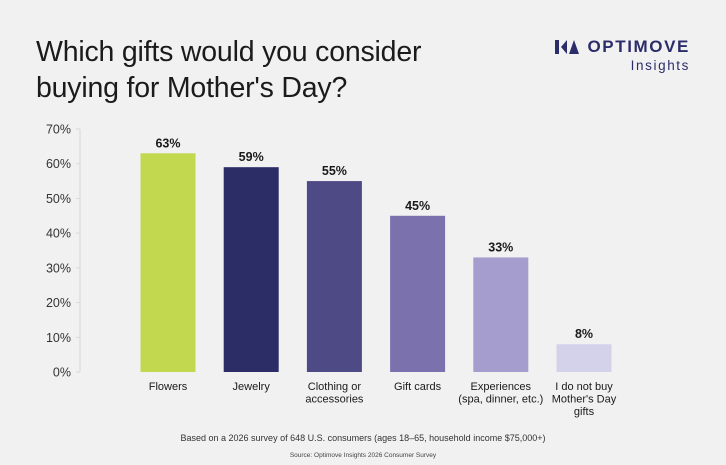 Image resolution: width=726 pixels, height=465 pixels. Describe the element at coordinates (638, 46) in the screenshot. I see `brand-name: OPTIMOVE` at that location.